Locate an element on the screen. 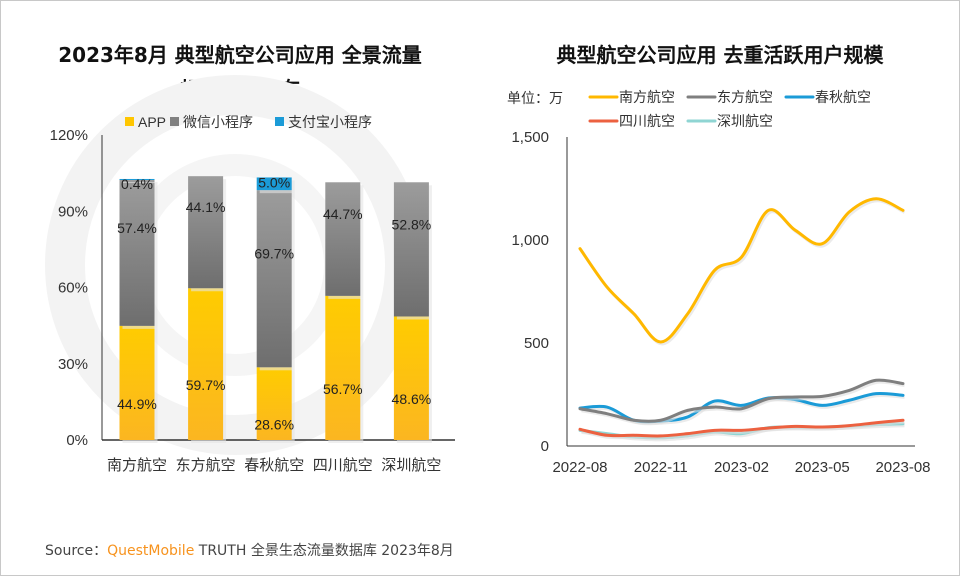 The height and width of the screenshot is (576, 960). bar-data-label: 5.0% is located at coordinates (274, 182).